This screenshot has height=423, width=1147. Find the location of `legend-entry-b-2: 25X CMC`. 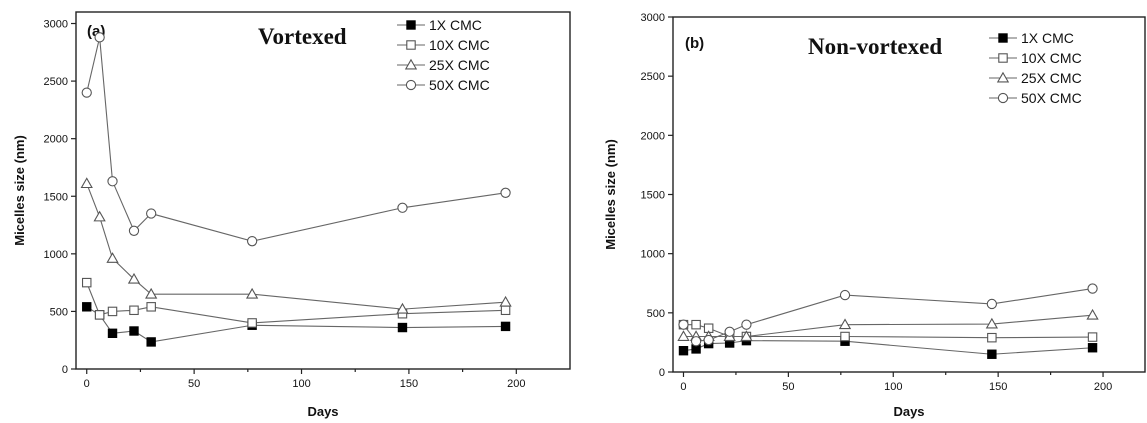

legend-entry-b-2: 25X CMC is located at coordinates (1035, 78).